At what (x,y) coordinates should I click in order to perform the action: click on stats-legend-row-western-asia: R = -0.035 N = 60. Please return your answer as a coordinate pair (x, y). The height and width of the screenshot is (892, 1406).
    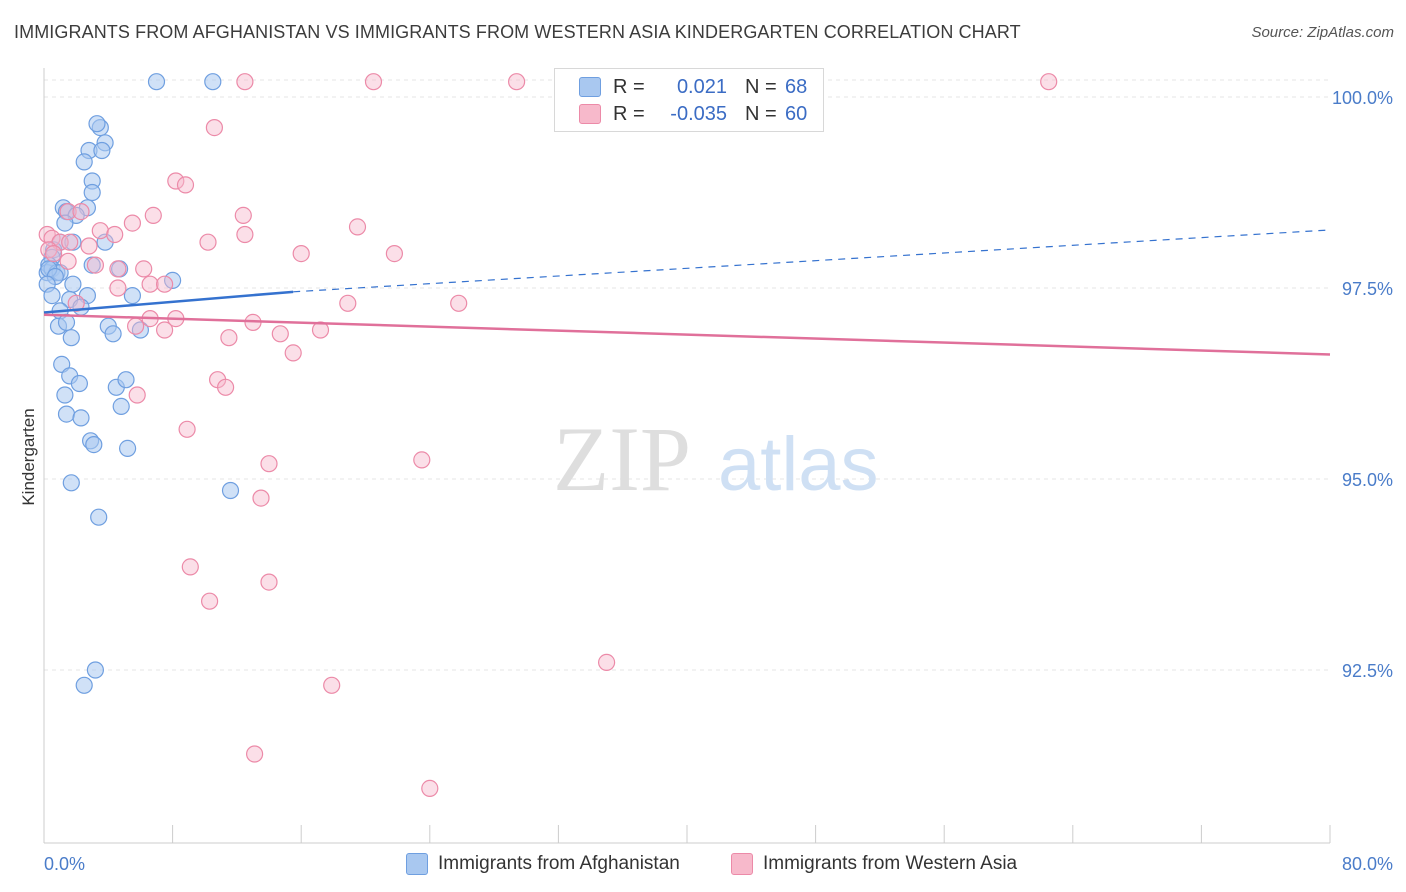
    Looking at the image, I should click on (693, 114).